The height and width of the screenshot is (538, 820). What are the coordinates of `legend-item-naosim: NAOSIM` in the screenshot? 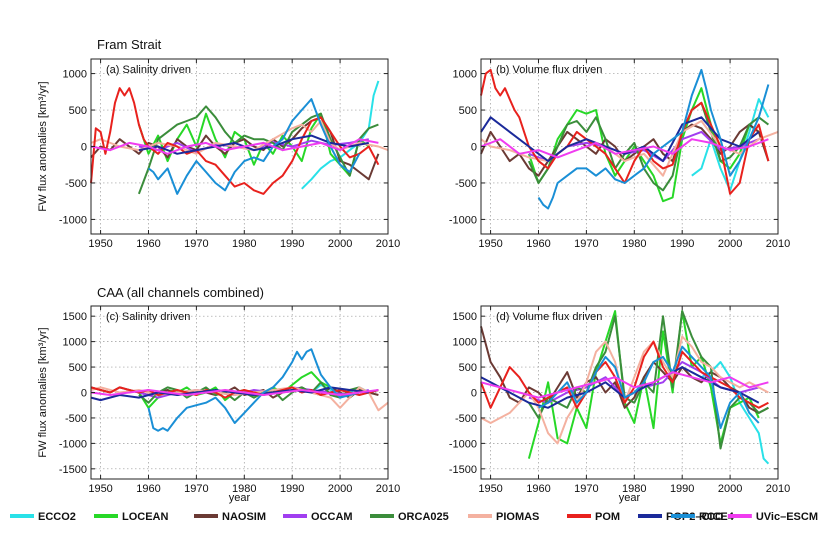 It's located at (230, 517).